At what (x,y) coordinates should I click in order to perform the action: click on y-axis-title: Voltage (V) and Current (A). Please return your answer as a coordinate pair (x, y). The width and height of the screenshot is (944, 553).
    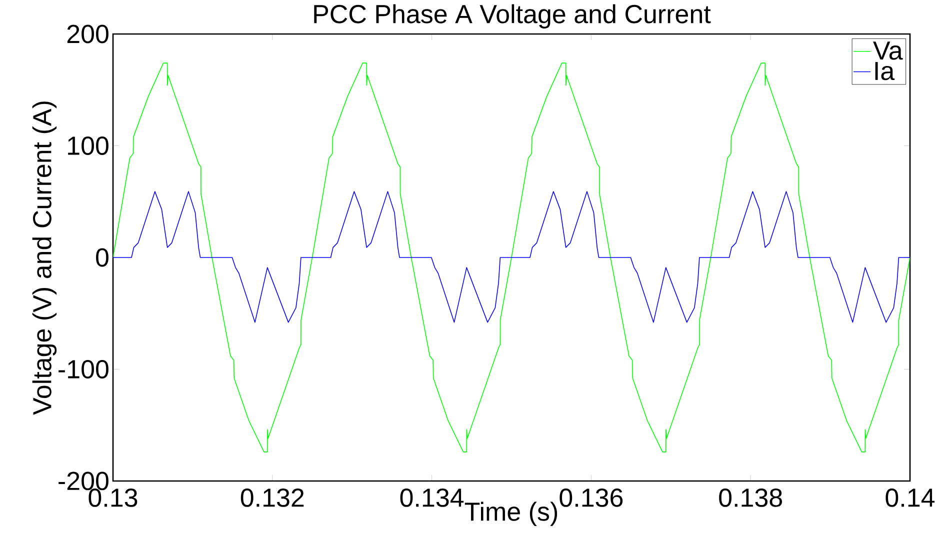
    Looking at the image, I should click on (44, 258).